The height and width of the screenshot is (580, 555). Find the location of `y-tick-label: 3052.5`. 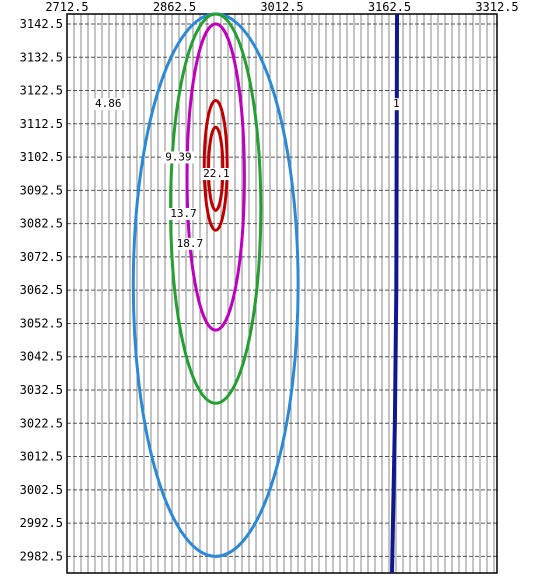

y-tick-label: 3052.5 is located at coordinates (41, 323).